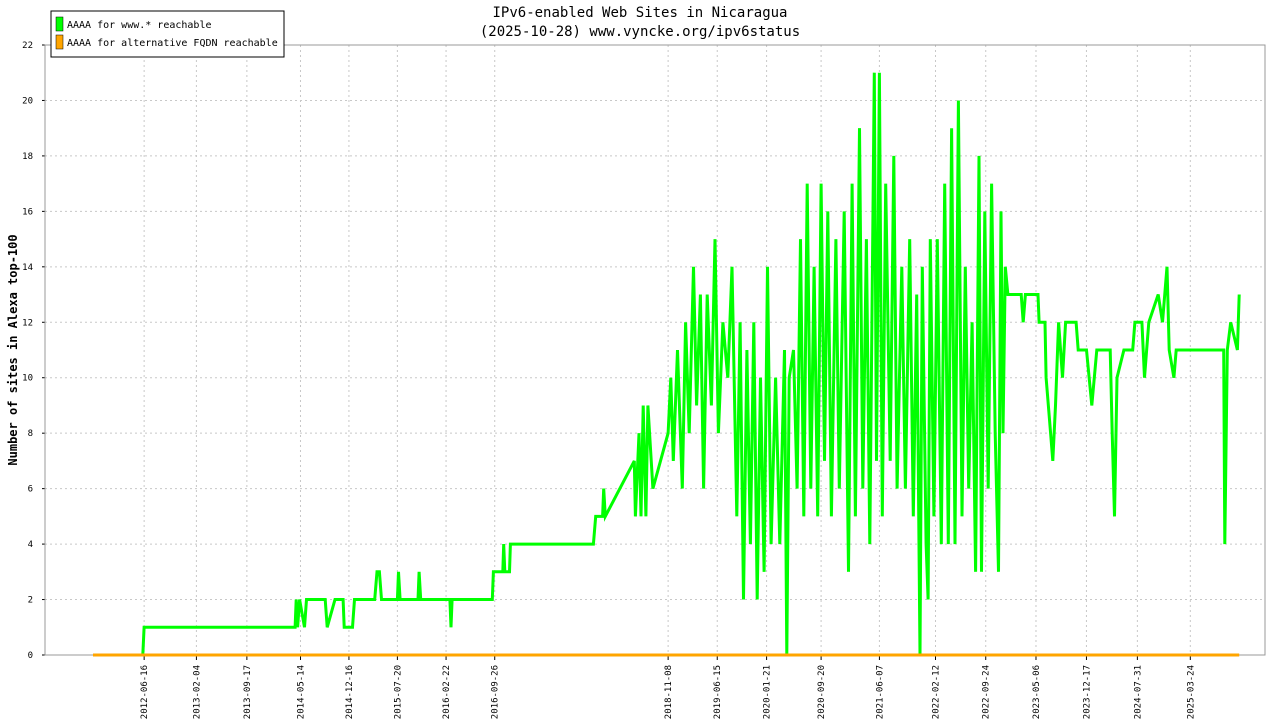 The width and height of the screenshot is (1280, 720). Describe the element at coordinates (30, 490) in the screenshot. I see `y-tick-label: 6` at that location.